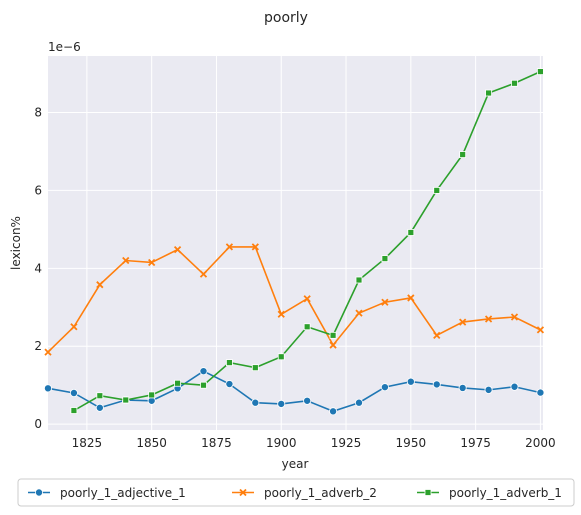 The height and width of the screenshot is (515, 581). I want to click on legend-label: poorly_1_adjective_1, so click(123, 493).